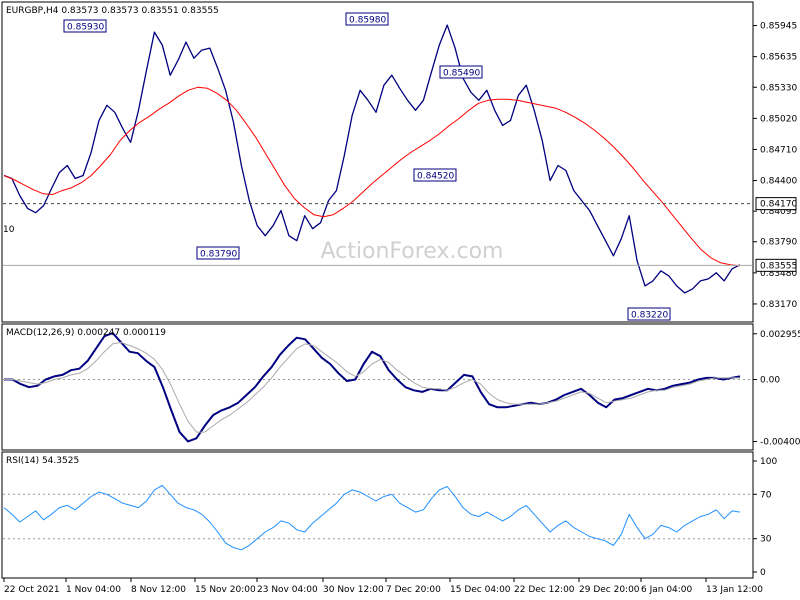  Describe the element at coordinates (778, 58) in the screenshot. I see `price-y-tick-label: 0.85635` at that location.